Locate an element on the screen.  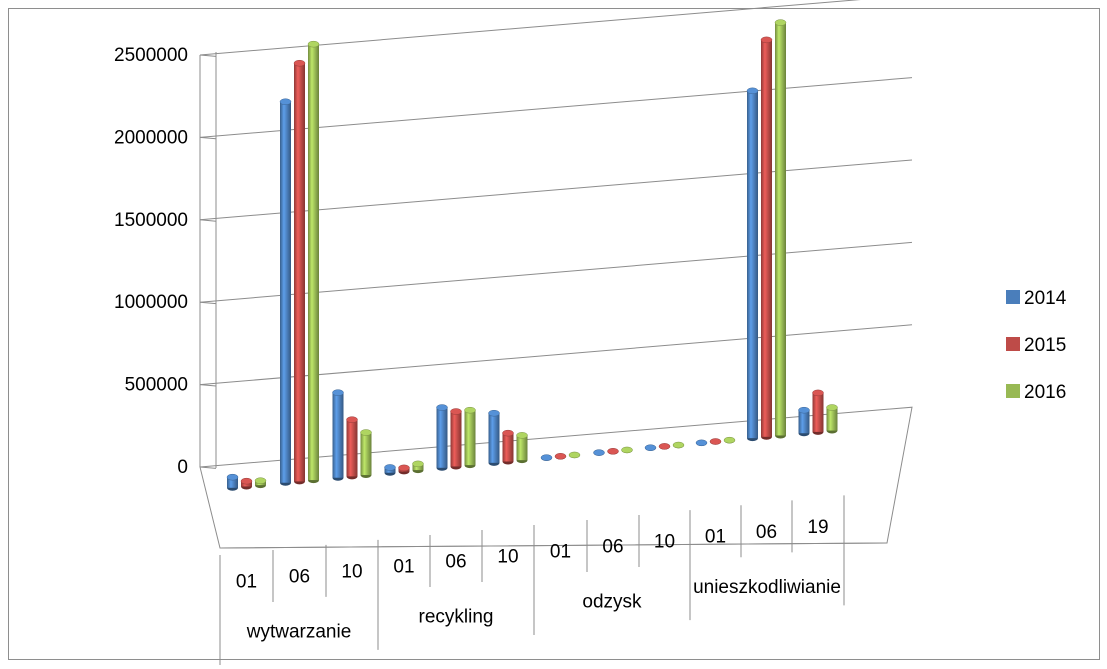
category-baseline is located at coordinates (553, 545).